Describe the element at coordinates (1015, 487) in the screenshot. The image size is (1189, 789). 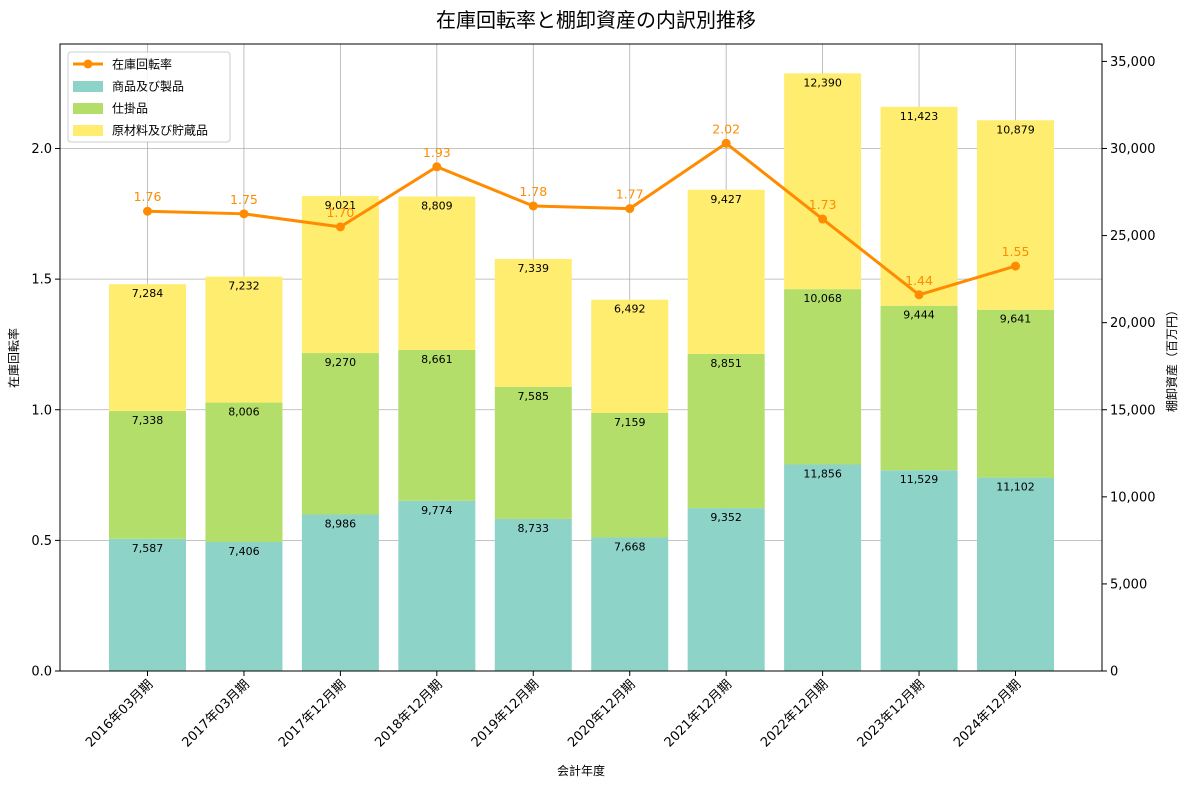
I see `bar-value-label: 11,102` at that location.